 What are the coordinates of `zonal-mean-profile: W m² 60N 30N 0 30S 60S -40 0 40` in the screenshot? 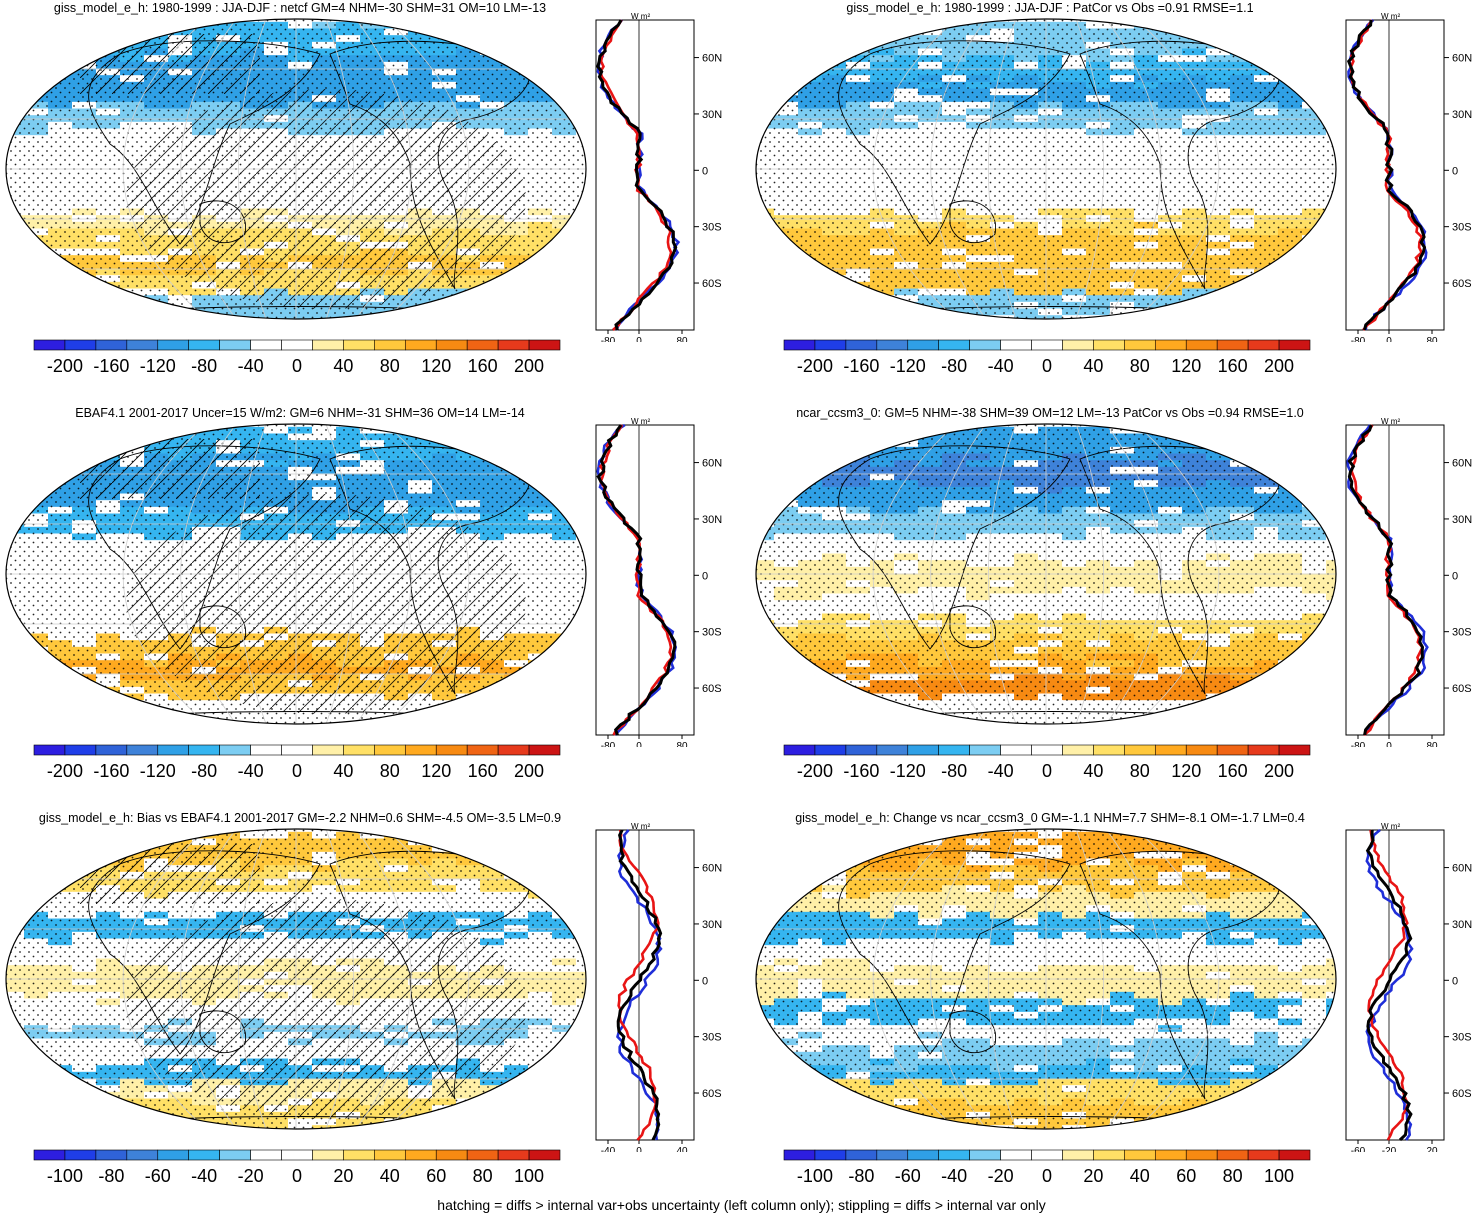 It's located at (658, 987).